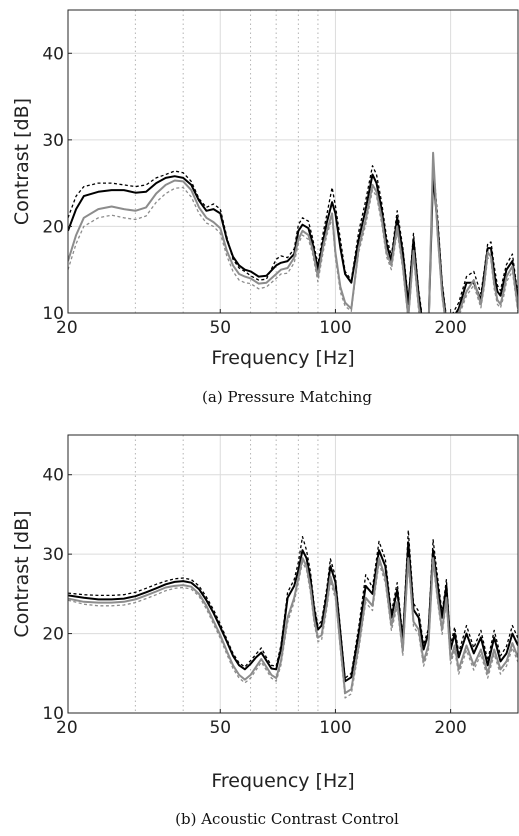 The height and width of the screenshot is (836, 519). Describe the element at coordinates (53, 635) in the screenshot. I see `y-tick-label-b-1: 20` at that location.